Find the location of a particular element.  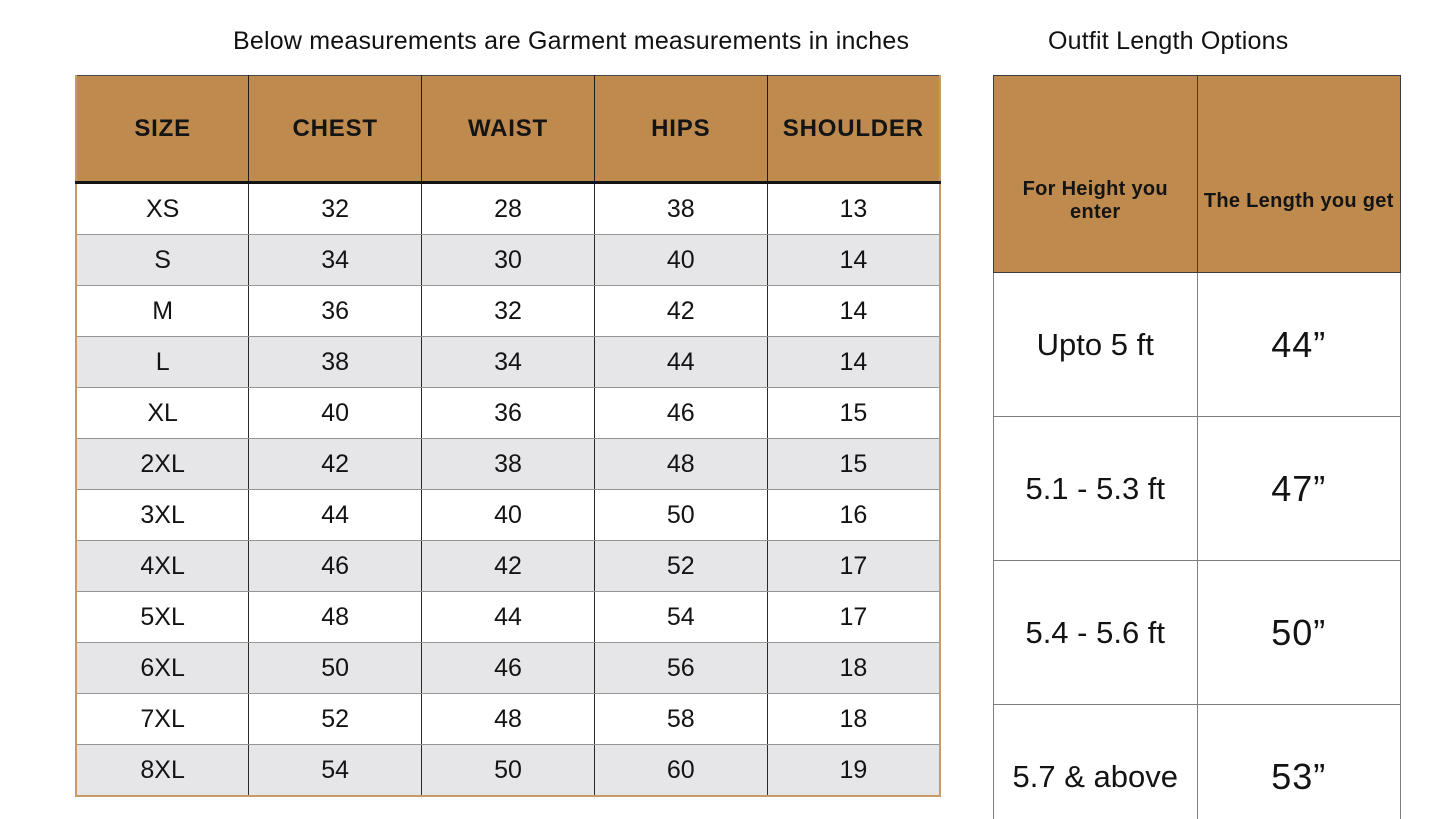

table-row: XL 40 36 46 15 is located at coordinates (508, 413).